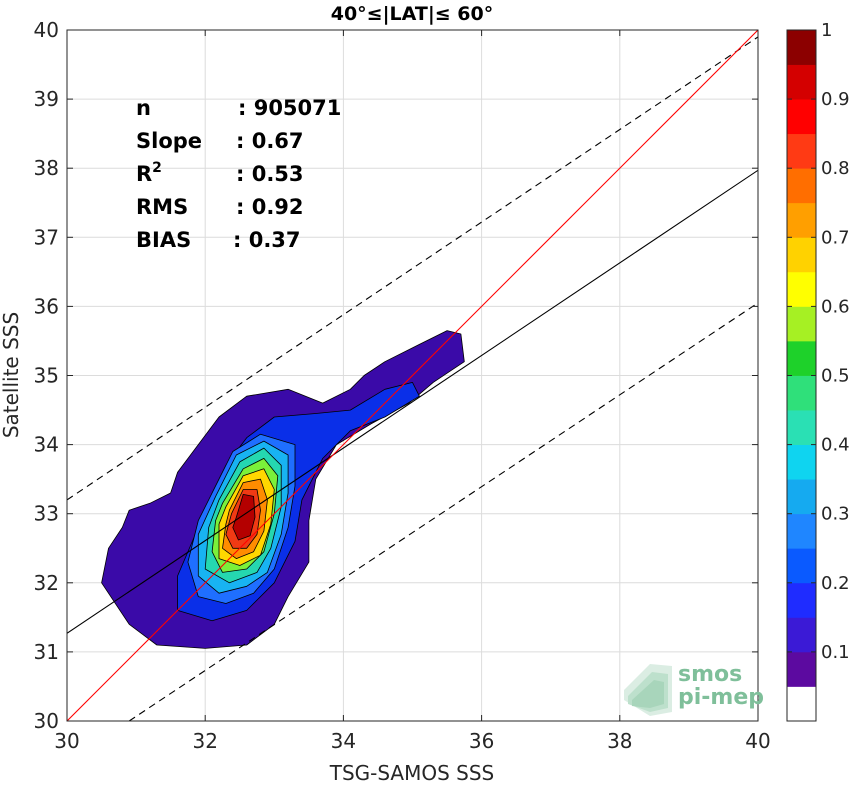 Image resolution: width=855 pixels, height=788 pixels. I want to click on y-tick-label: 30, so click(46, 721).